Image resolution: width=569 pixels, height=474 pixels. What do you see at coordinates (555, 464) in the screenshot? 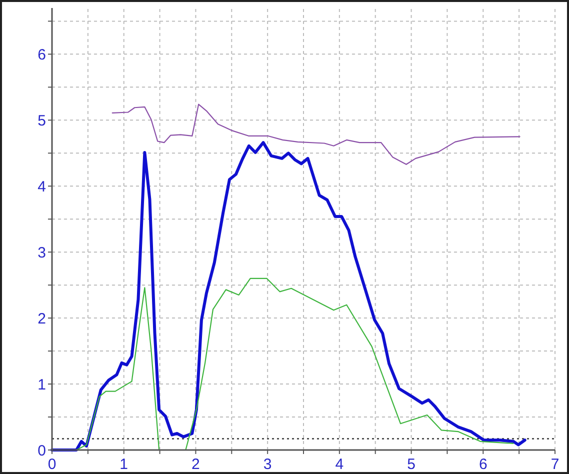
I see `x-tick-label: 7` at bounding box center [555, 464].